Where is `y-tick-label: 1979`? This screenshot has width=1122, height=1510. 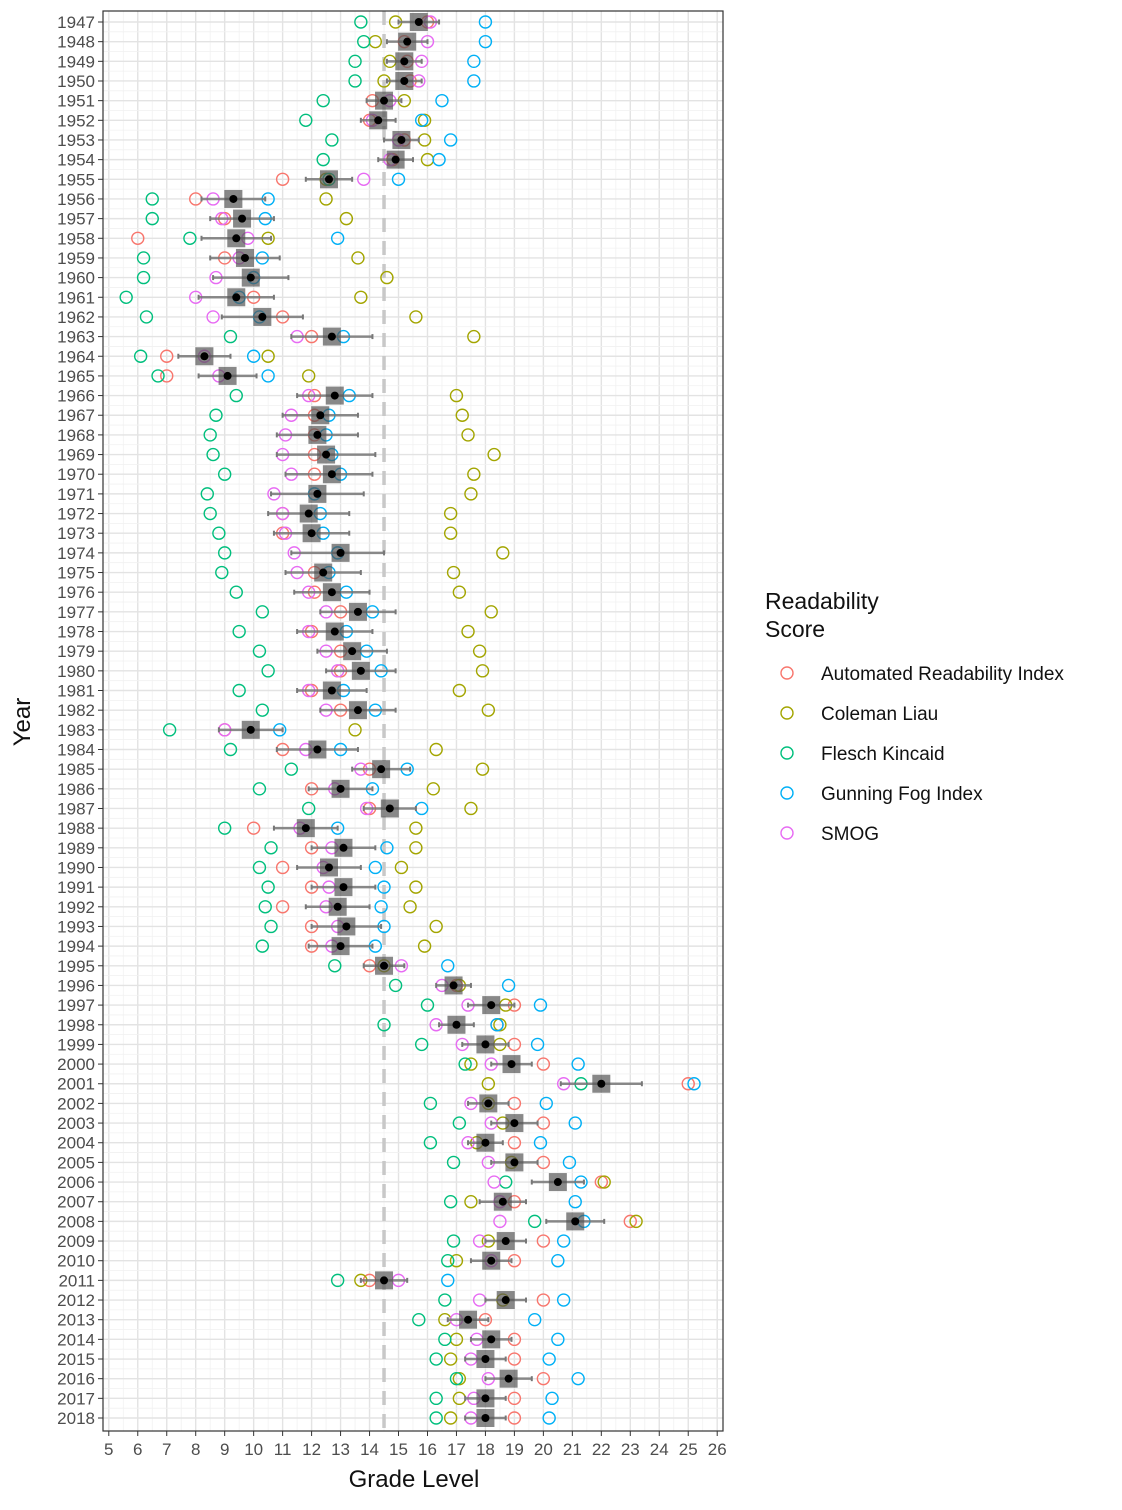 y-tick-label: 1979 is located at coordinates (76, 651).